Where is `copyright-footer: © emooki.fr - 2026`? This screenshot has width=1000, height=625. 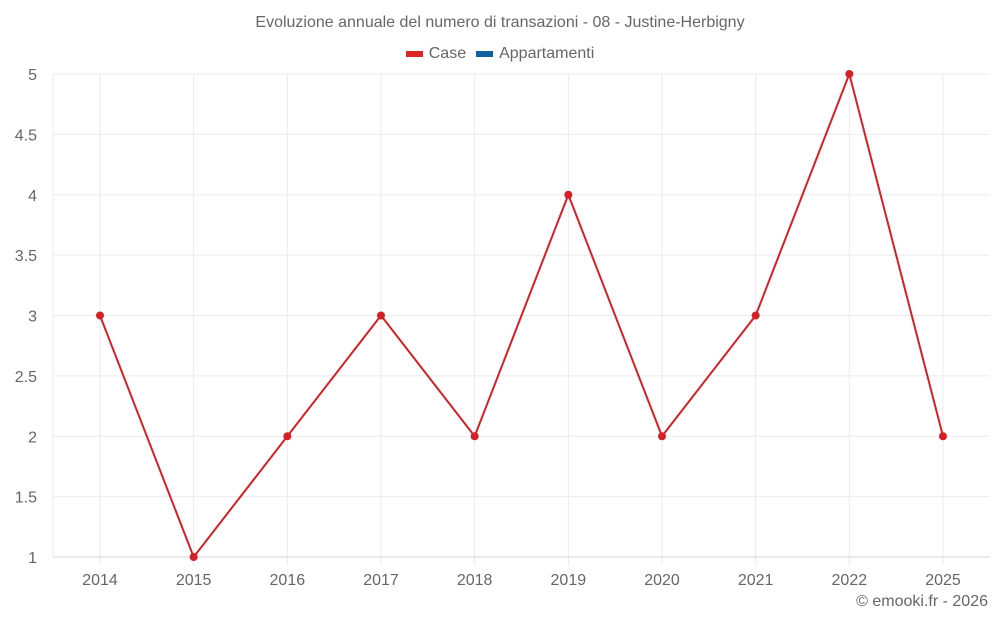
copyright-footer: © emooki.fr - 2026 is located at coordinates (922, 601).